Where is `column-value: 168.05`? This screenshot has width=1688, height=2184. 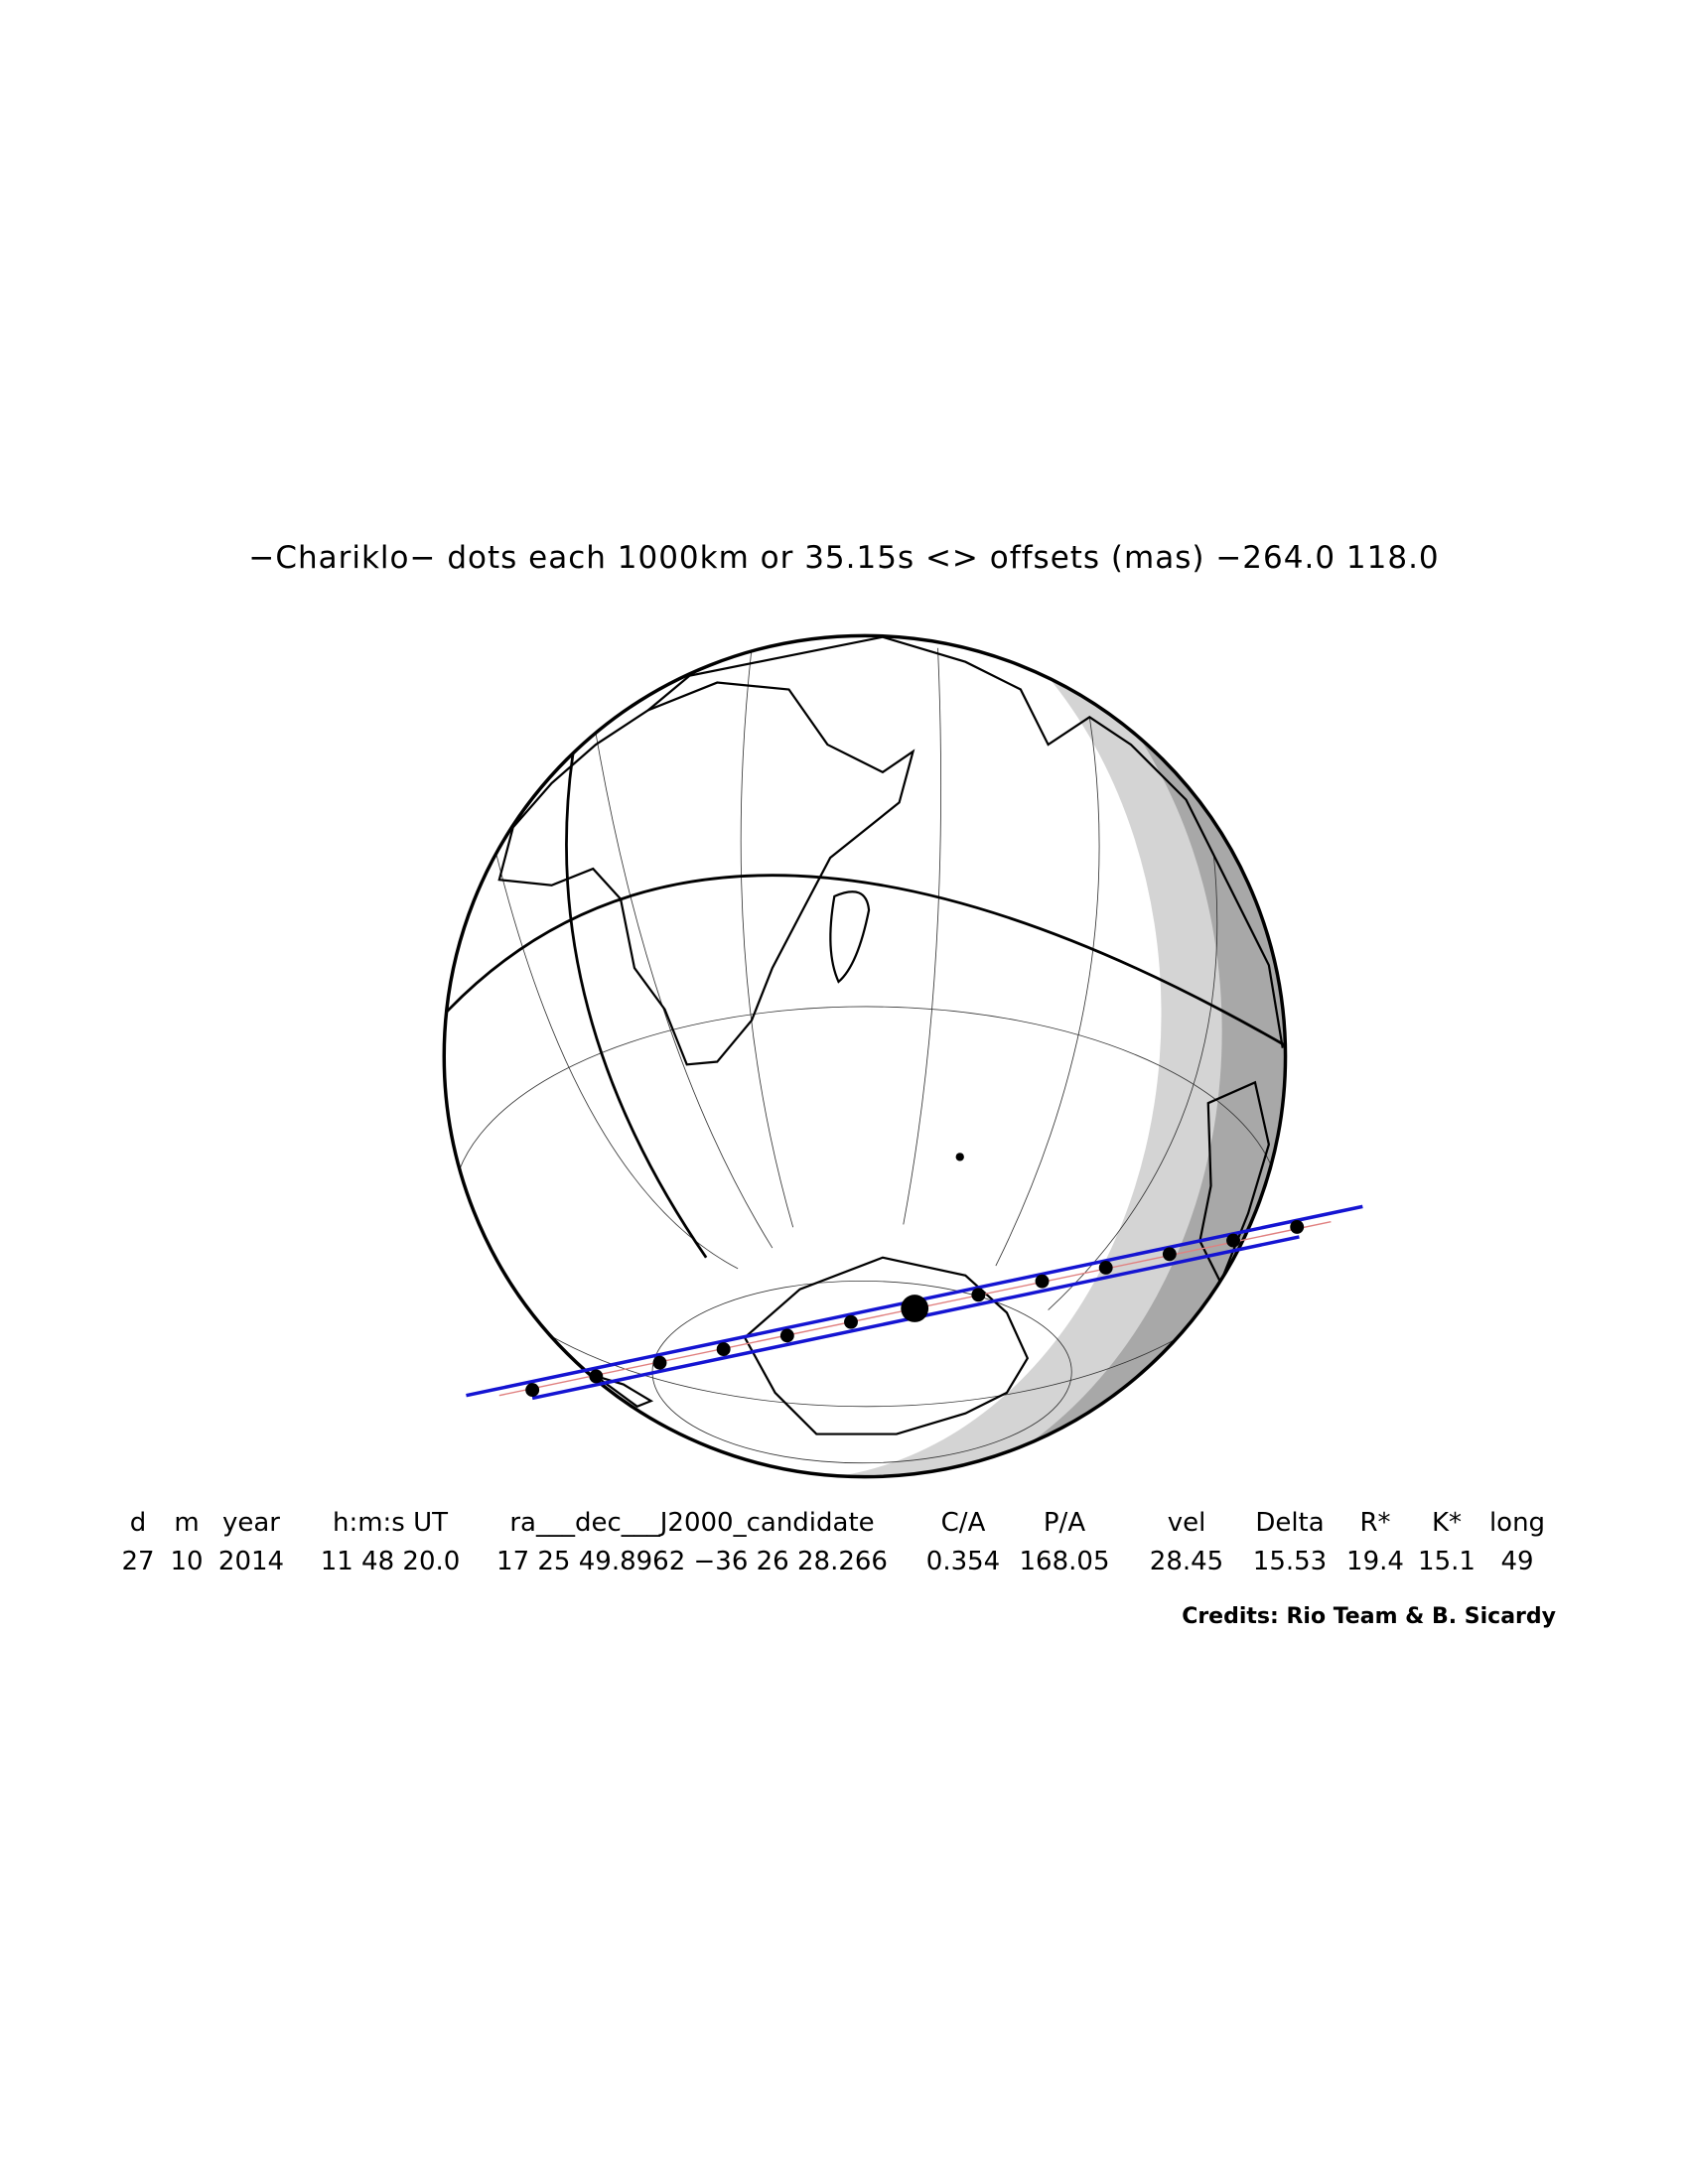
column-value: 168.05 is located at coordinates (1064, 1561).